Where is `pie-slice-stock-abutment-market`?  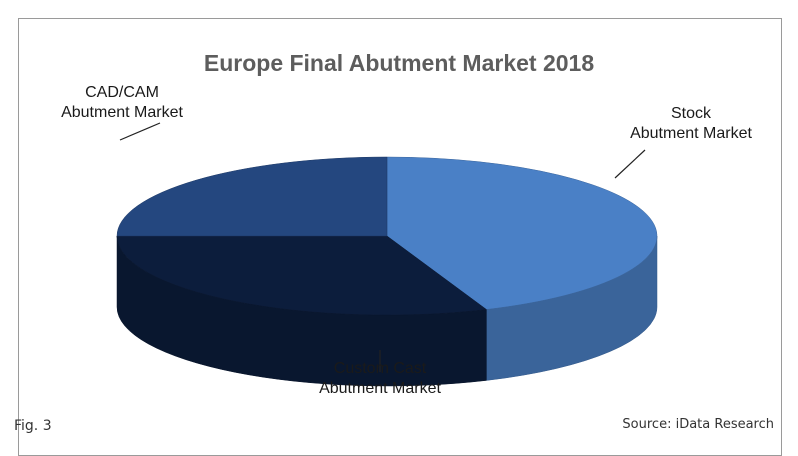 pie-slice-stock-abutment-market is located at coordinates (302, 275).